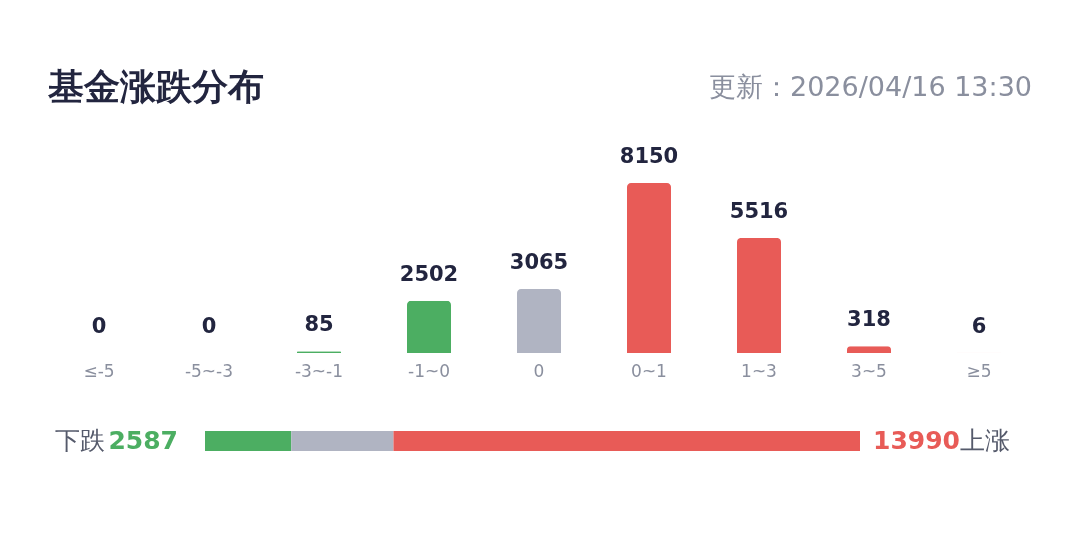  What do you see at coordinates (979, 325) in the screenshot?
I see `data-label: 6` at bounding box center [979, 325].